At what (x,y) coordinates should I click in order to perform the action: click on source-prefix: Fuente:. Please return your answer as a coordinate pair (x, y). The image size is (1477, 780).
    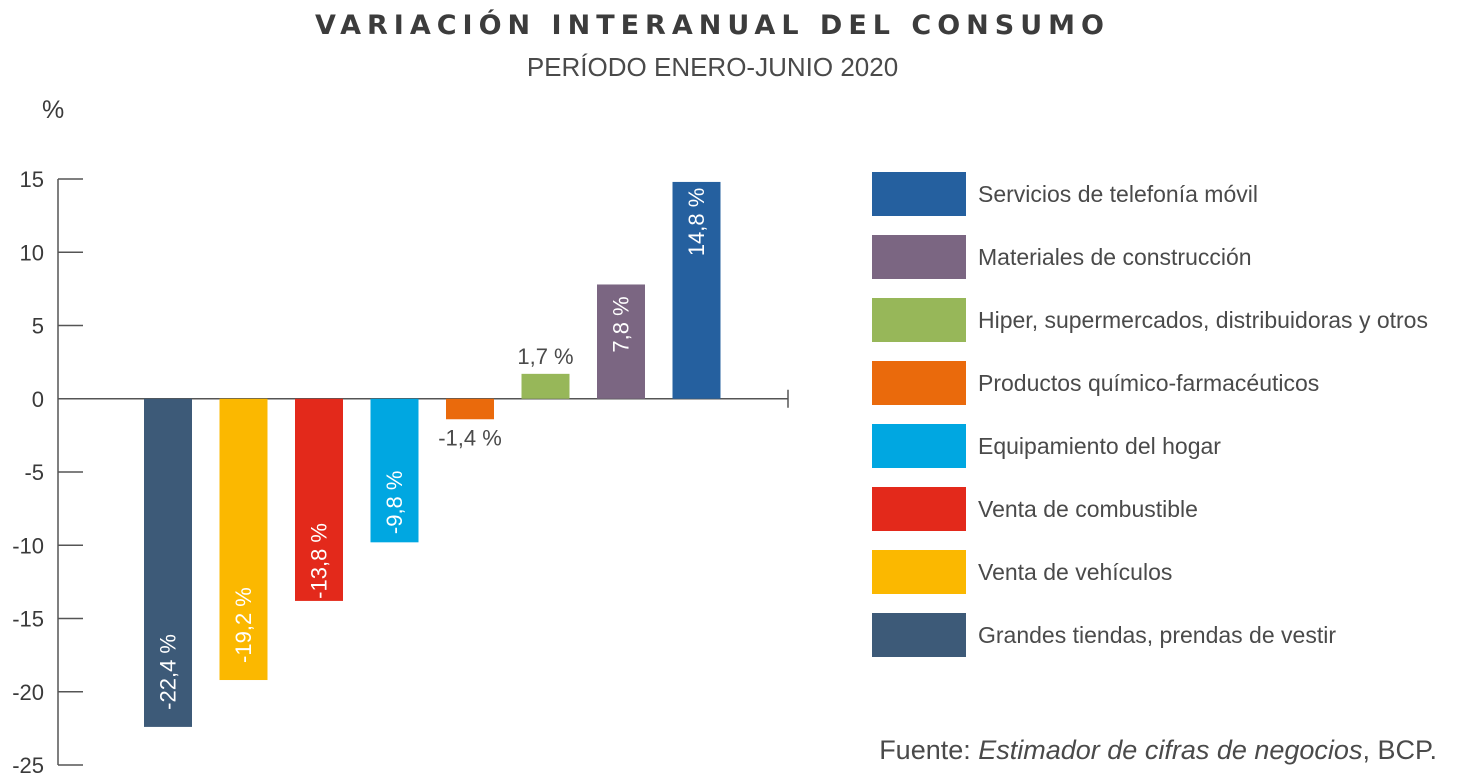
    Looking at the image, I should click on (929, 750).